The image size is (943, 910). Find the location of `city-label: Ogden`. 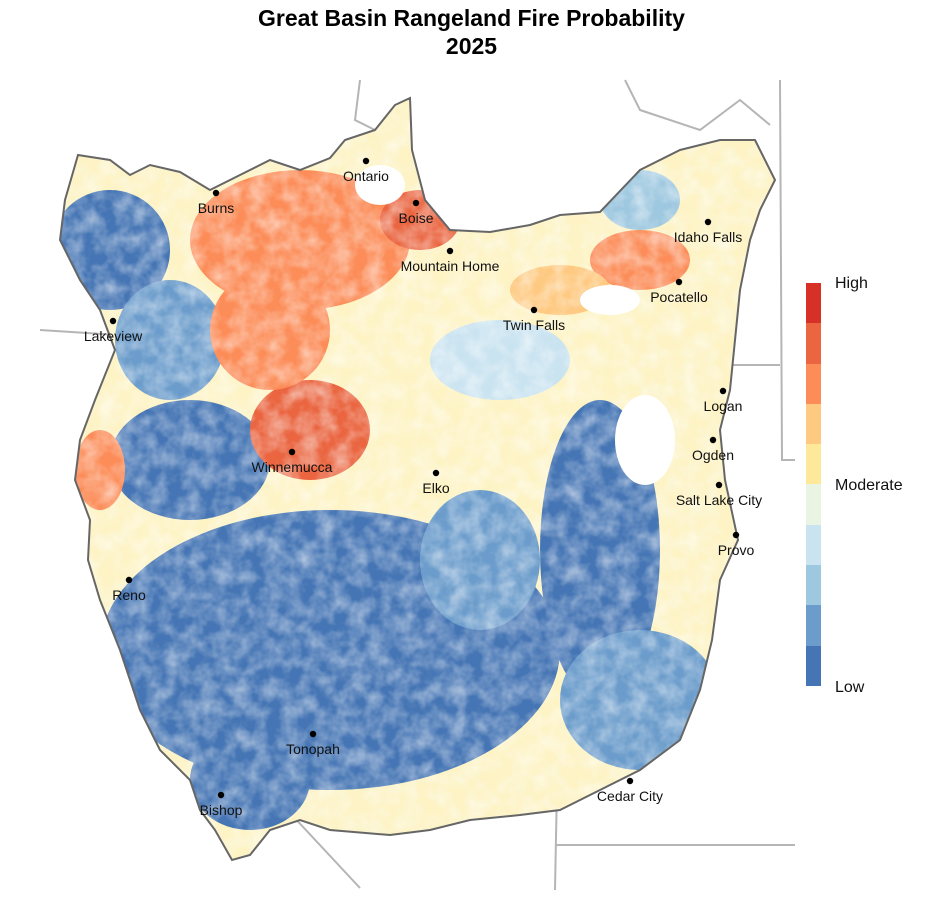

city-label: Ogden is located at coordinates (713, 455).